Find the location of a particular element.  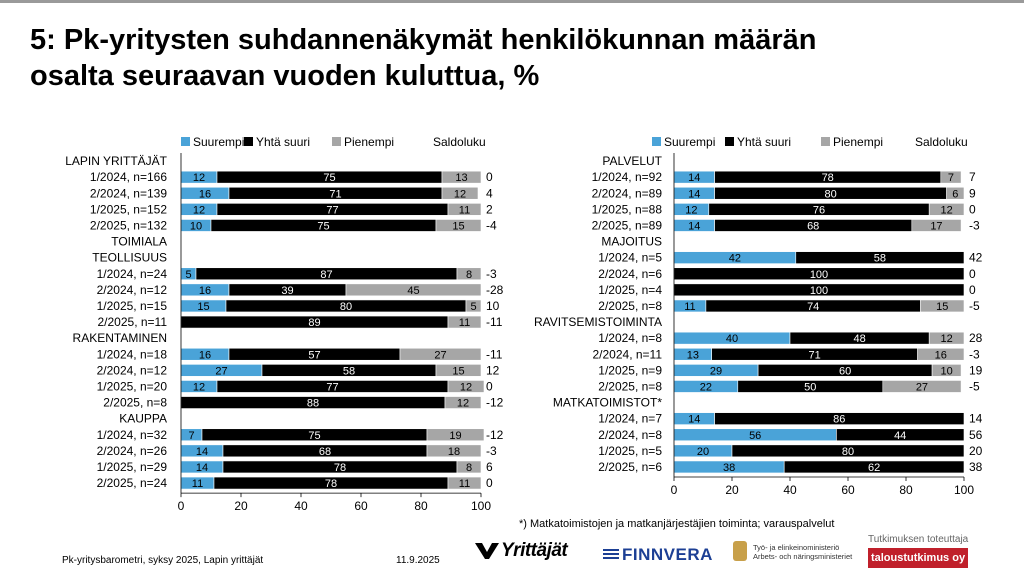

data-label: 74 is located at coordinates (813, 307).